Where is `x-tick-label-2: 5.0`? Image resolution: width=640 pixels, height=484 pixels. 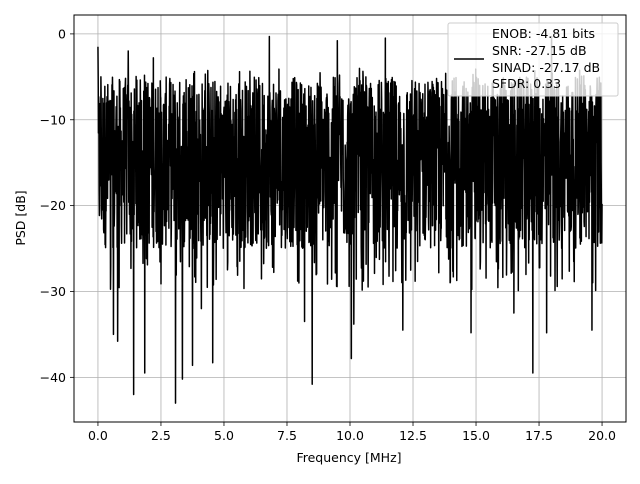
x-tick-label-2: 5.0 is located at coordinates (224, 435).